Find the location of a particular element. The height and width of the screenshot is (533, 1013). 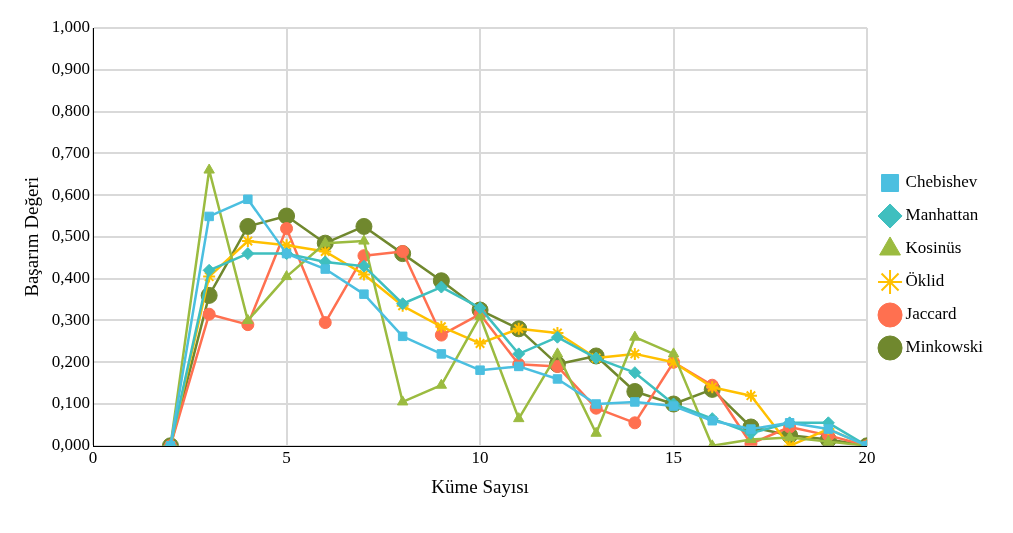

x-tick-label: 20 is located at coordinates (867, 458).